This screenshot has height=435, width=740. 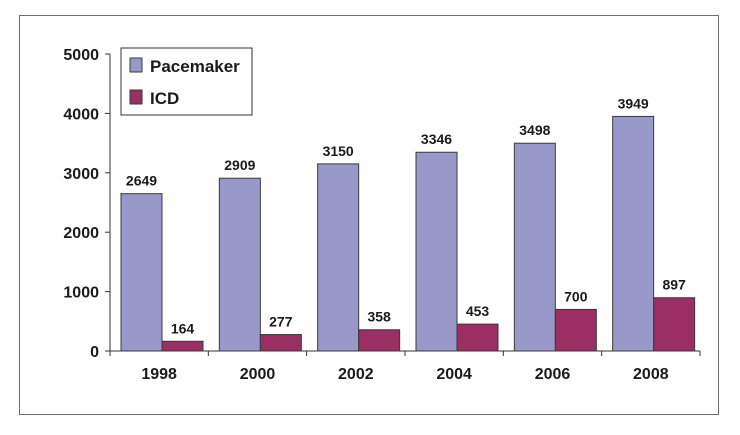 I want to click on data-label: 700, so click(x=576, y=296).